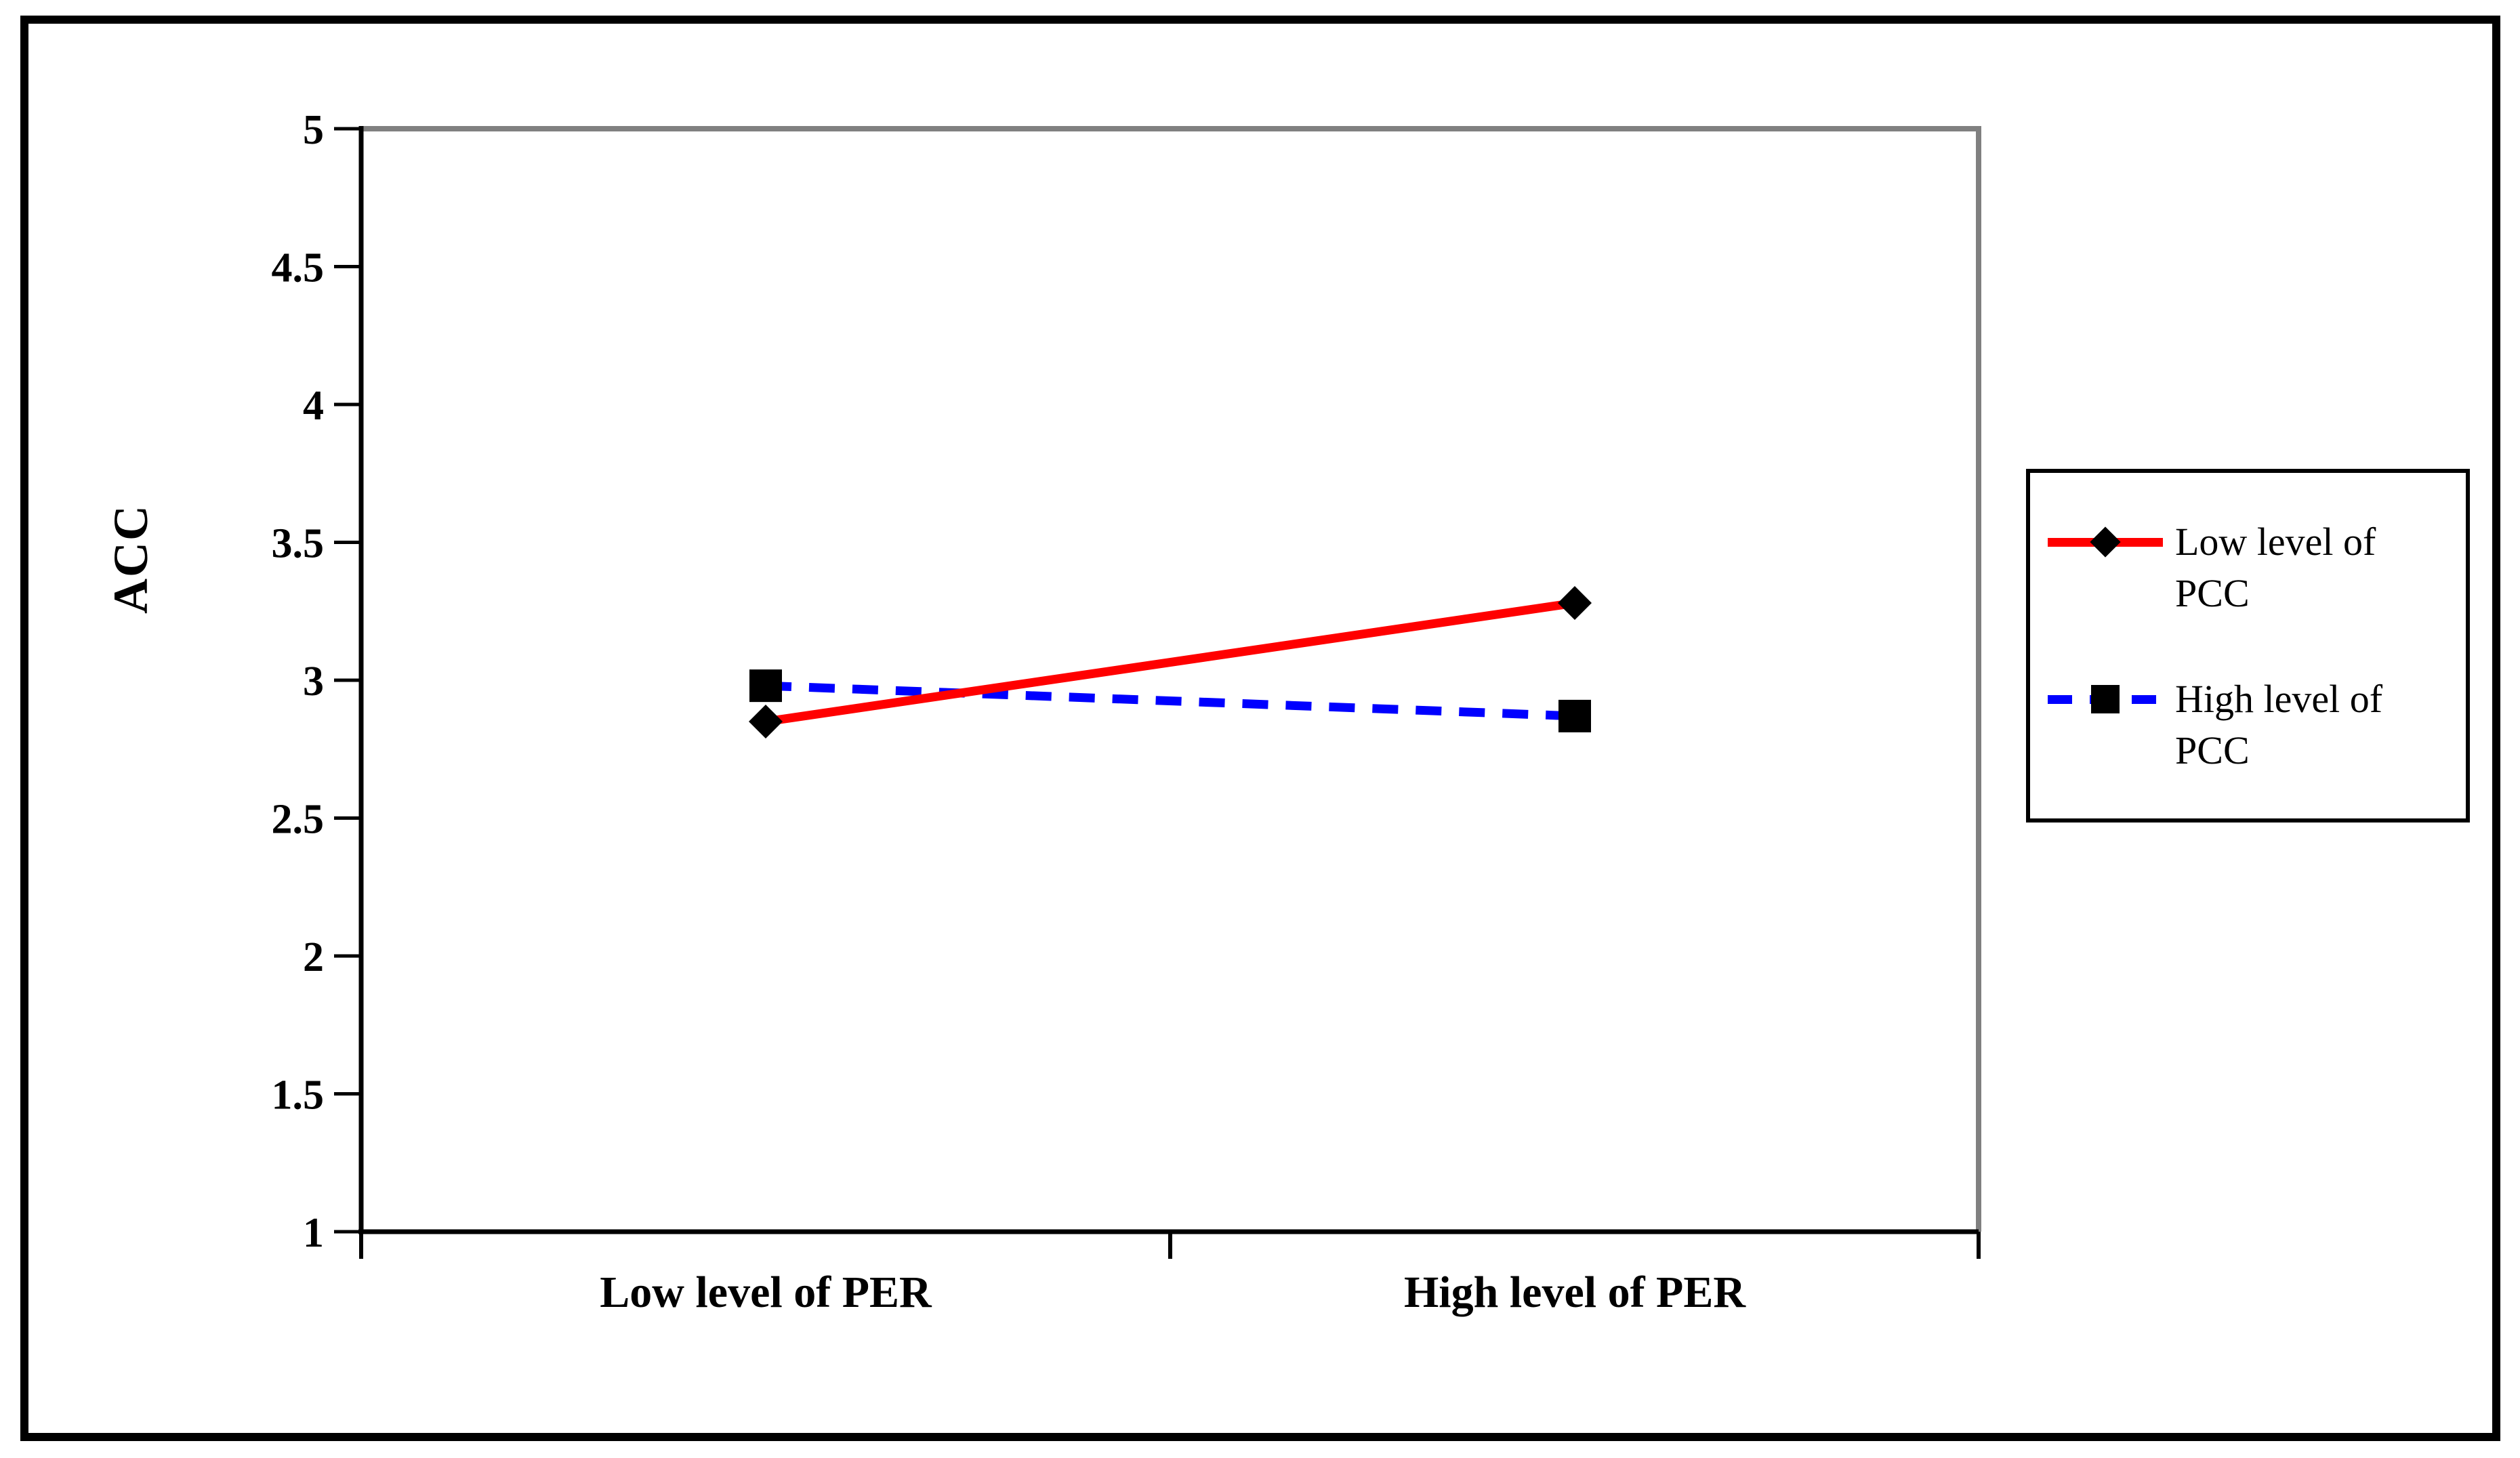  I want to click on legend-entry-low-pcc: Low level of PCC, so click(2255, 567).